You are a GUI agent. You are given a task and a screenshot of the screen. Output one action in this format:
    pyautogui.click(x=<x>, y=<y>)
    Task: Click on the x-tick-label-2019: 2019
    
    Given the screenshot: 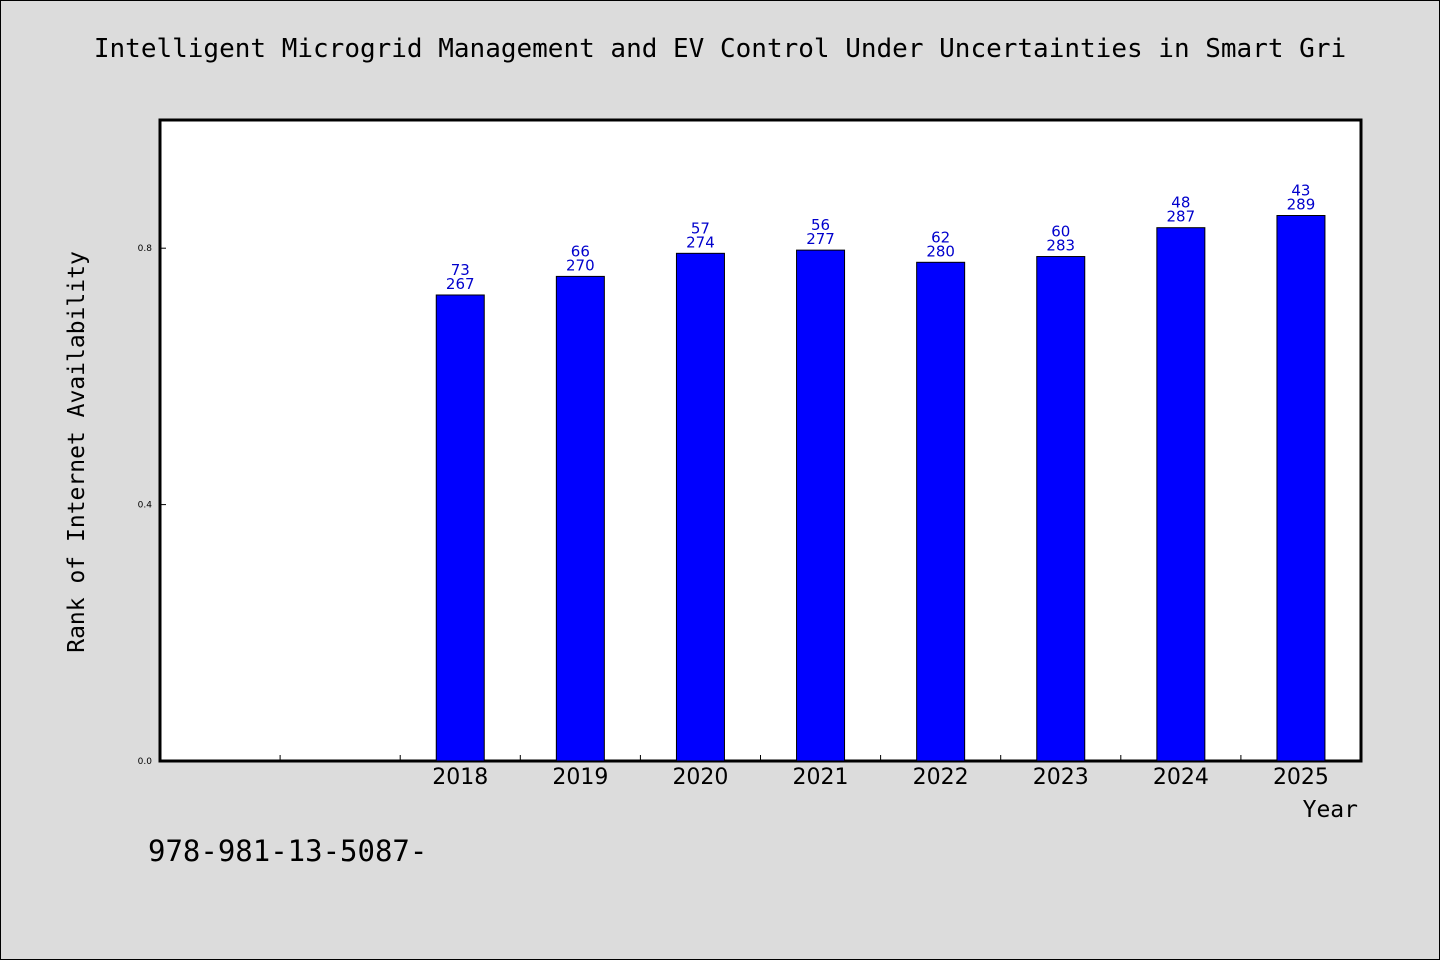 What is the action you would take?
    pyautogui.click(x=580, y=777)
    